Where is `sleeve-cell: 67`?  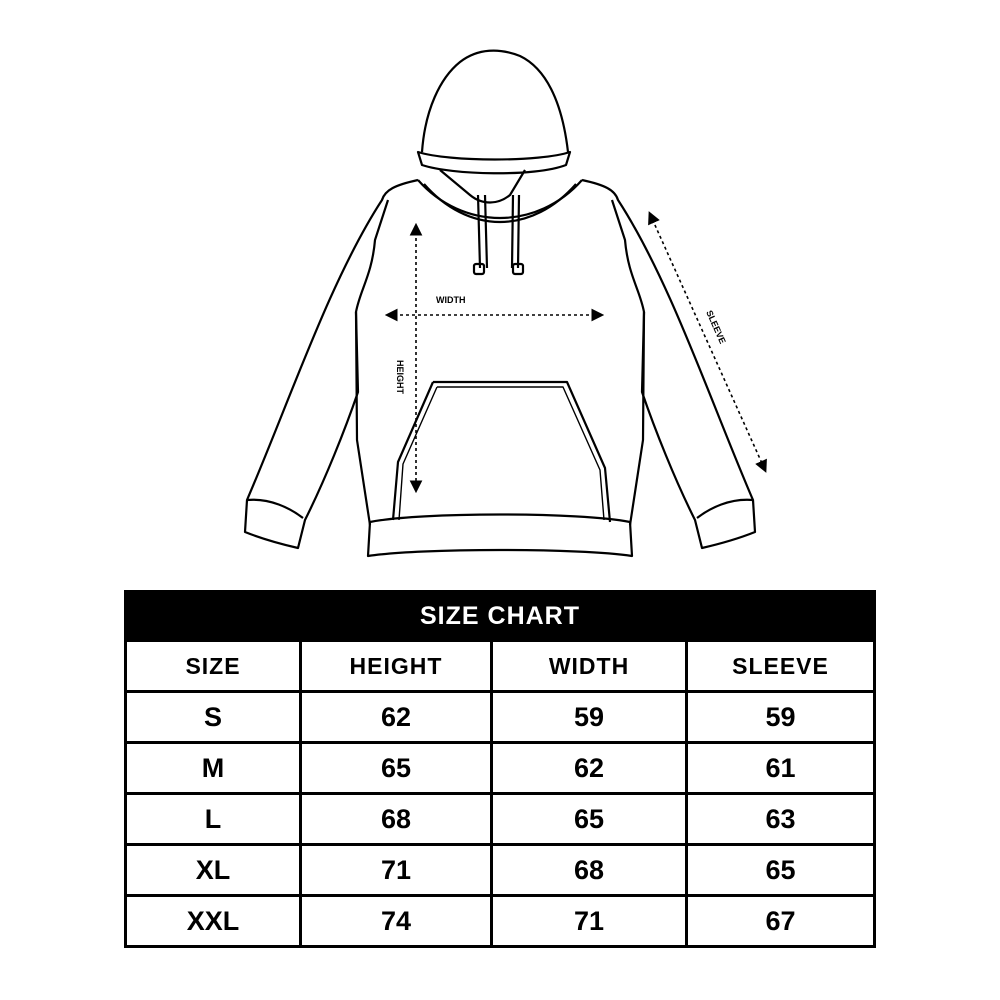 sleeve-cell: 67 is located at coordinates (780, 921).